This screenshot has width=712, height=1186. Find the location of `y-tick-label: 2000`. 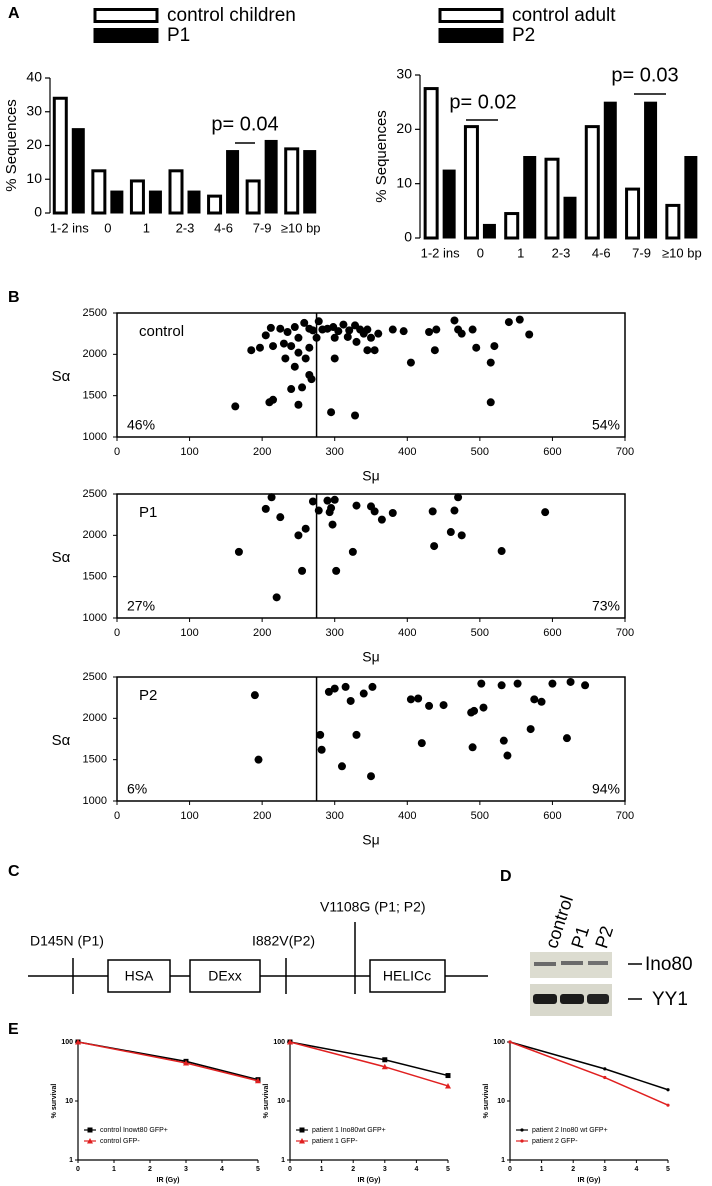

y-tick-label: 2000 is located at coordinates (95, 354).